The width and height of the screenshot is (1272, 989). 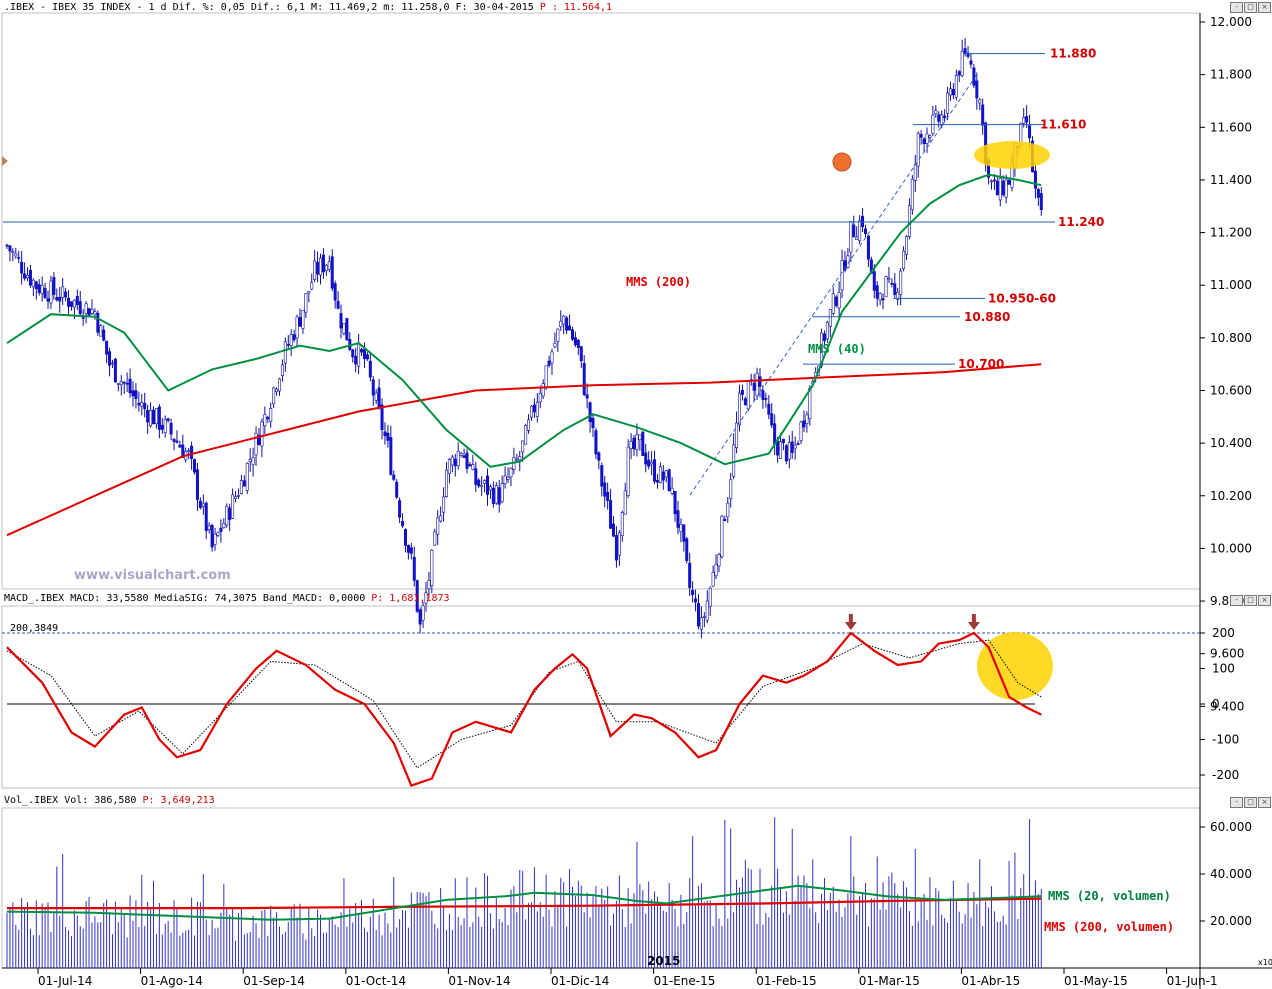 What do you see at coordinates (1250, 7) in the screenshot?
I see `main-maximize-button: □` at bounding box center [1250, 7].